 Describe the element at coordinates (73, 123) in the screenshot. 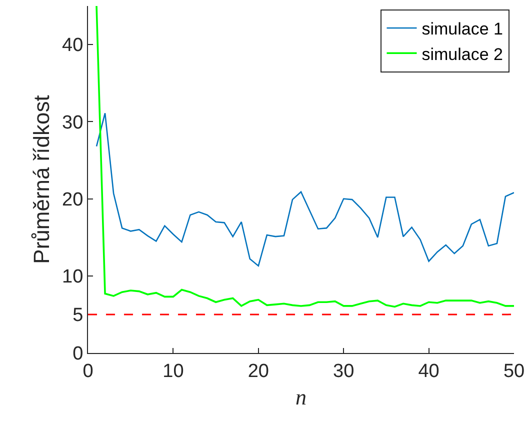

I see `y-tick-label: 30` at that location.